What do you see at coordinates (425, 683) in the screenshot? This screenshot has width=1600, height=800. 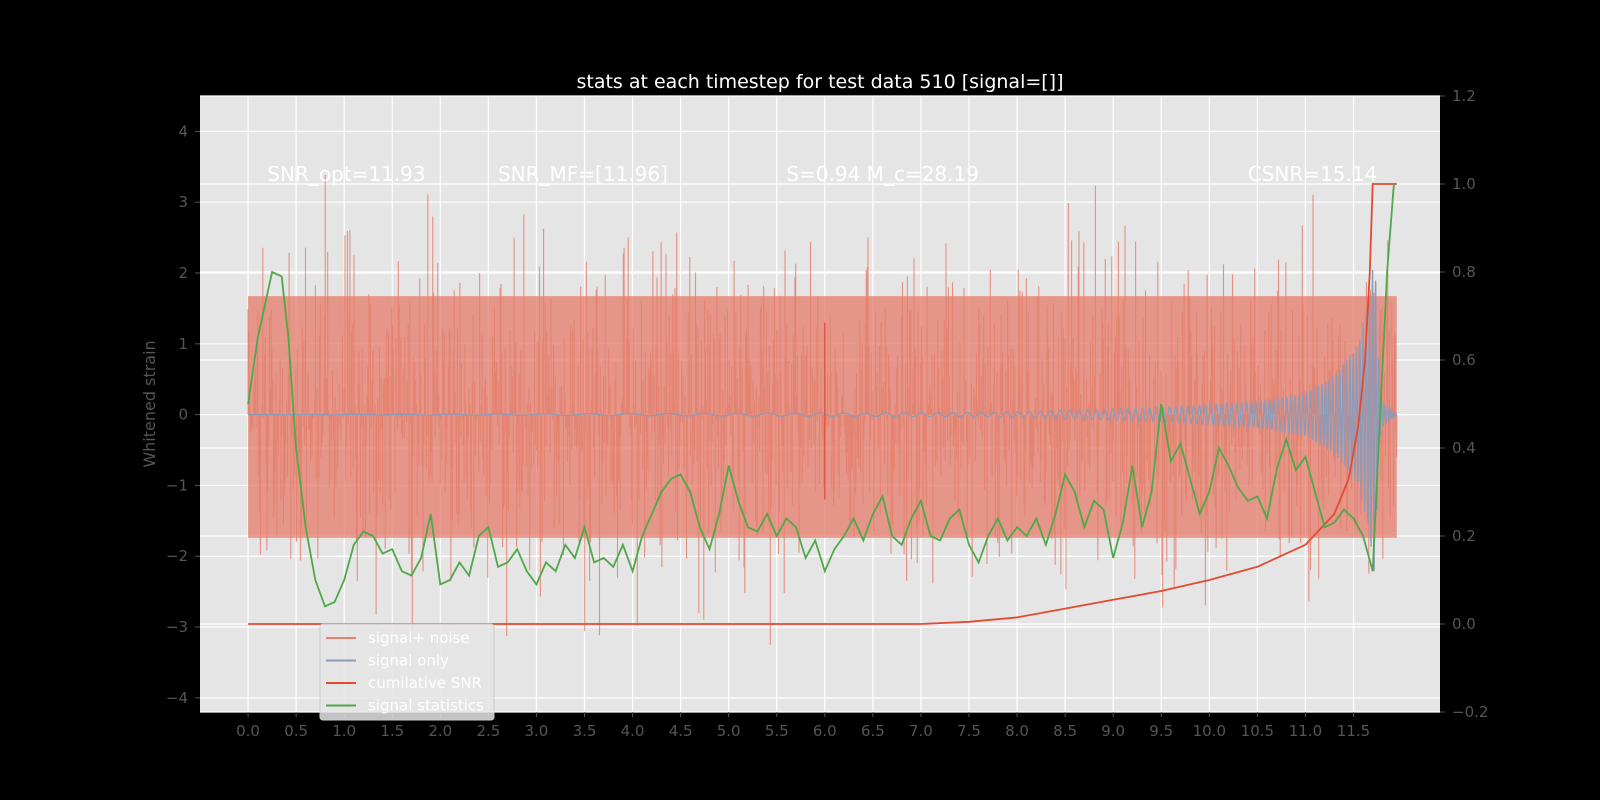 I see `legend-label: cumilative SNR` at bounding box center [425, 683].